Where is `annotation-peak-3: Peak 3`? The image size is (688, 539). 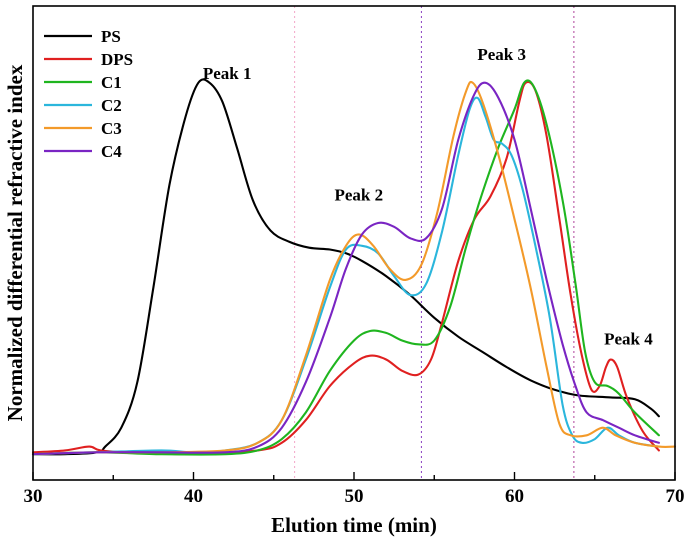
annotation-peak-3: Peak 3 is located at coordinates (501, 54).